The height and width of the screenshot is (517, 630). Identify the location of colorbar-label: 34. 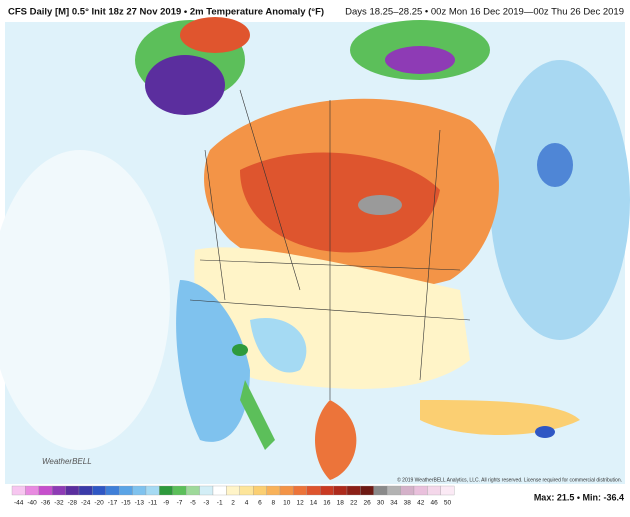
(394, 503).